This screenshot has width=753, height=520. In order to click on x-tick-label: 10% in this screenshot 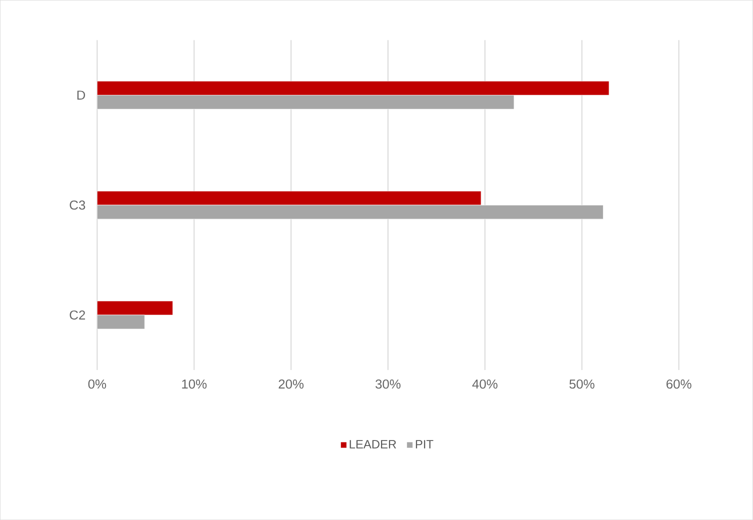, I will do `click(194, 384)`.